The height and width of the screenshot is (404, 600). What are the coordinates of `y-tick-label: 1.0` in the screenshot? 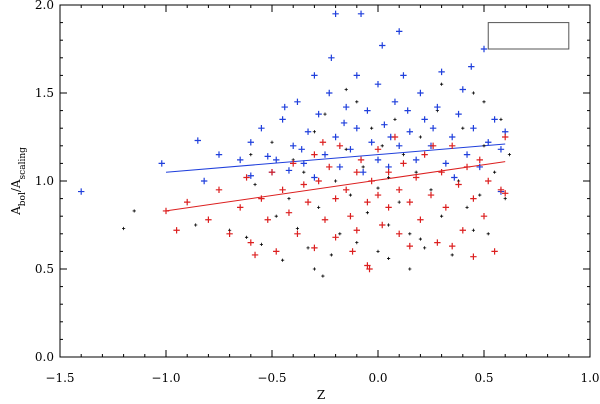 It's located at (44, 181).